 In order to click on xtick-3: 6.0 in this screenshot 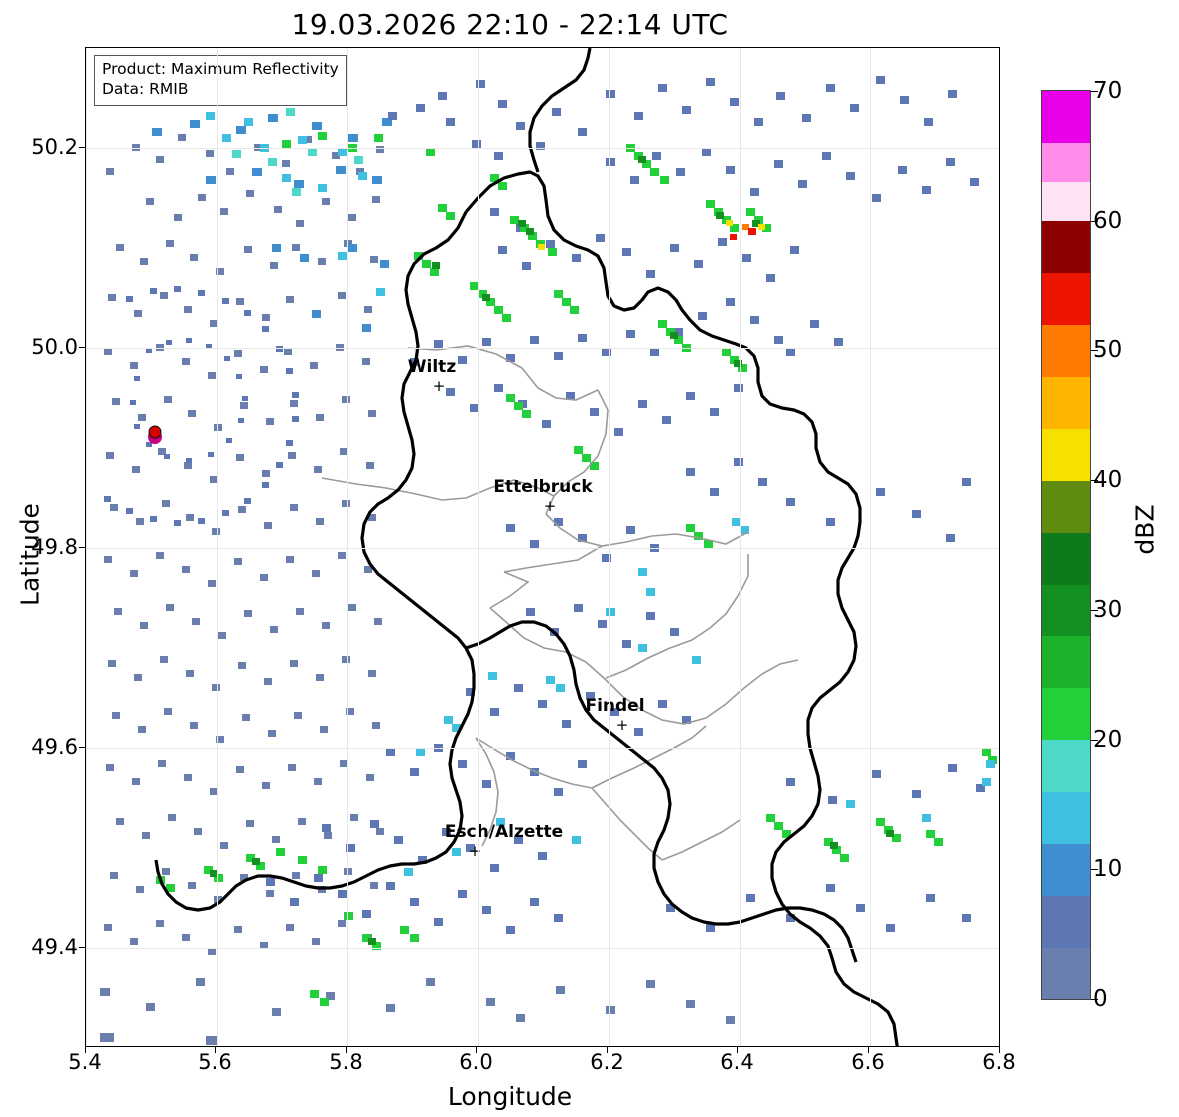, I will do `click(476, 1062)`.